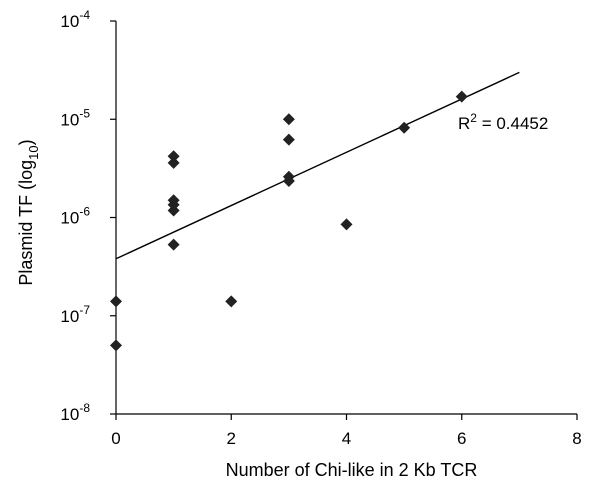 The width and height of the screenshot is (592, 492). I want to click on y-tick-label: 10⁻⁴, so click(75, 19).